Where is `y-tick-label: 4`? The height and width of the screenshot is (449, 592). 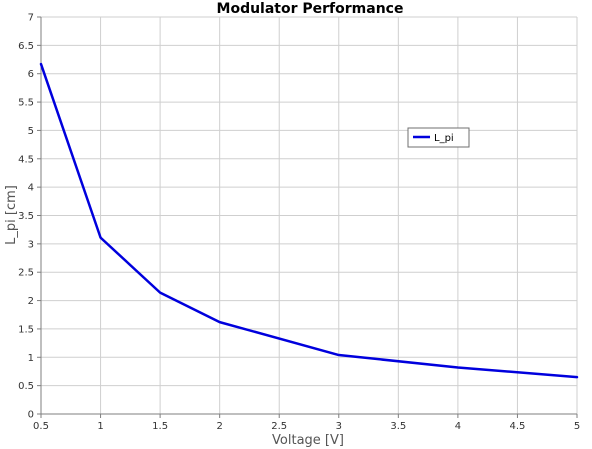 y-tick-label: 4 is located at coordinates (31, 188).